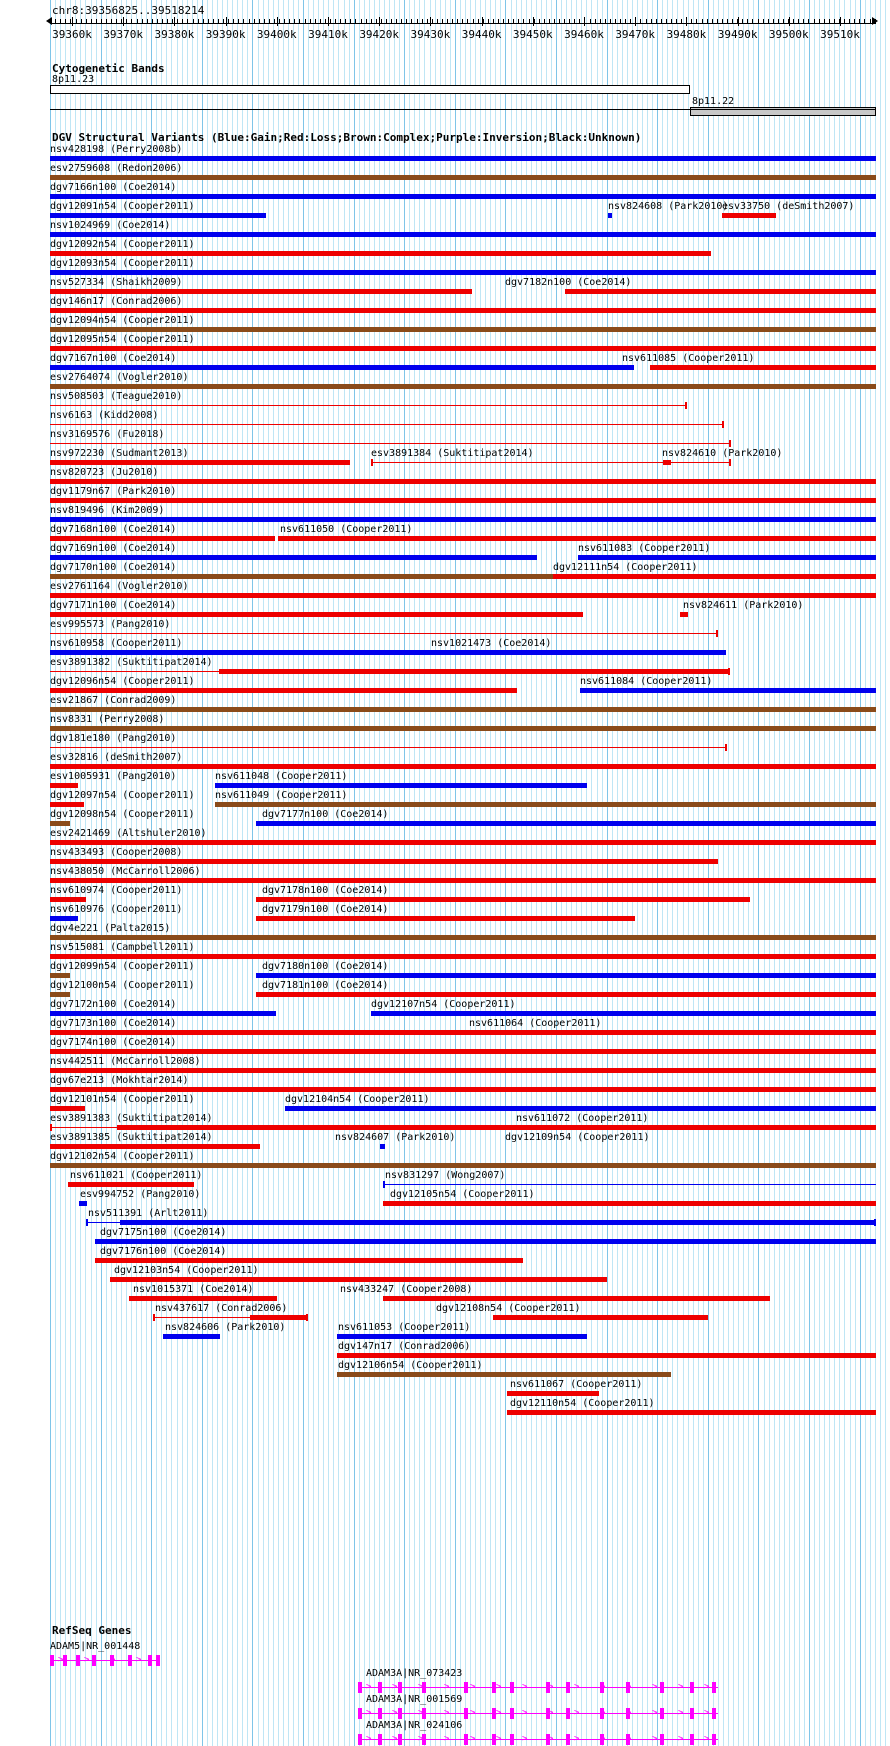 Image resolution: width=890 pixels, height=1746 pixels. I want to click on variant-label: dgv1179n67 (Park2010), so click(113, 491).